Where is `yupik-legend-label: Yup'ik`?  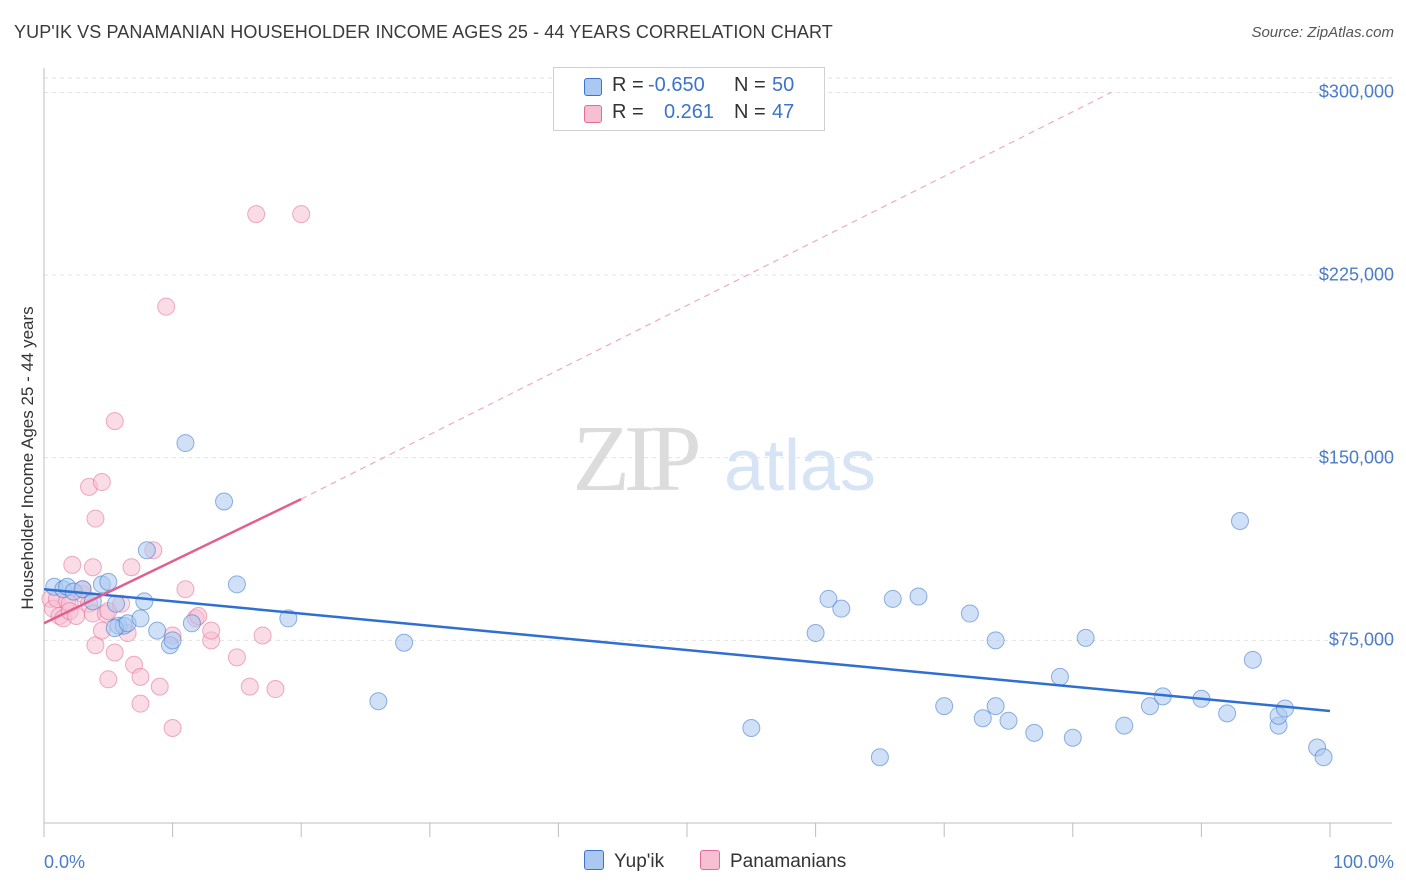 yupik-legend-label: Yup'ik is located at coordinates (639, 861).